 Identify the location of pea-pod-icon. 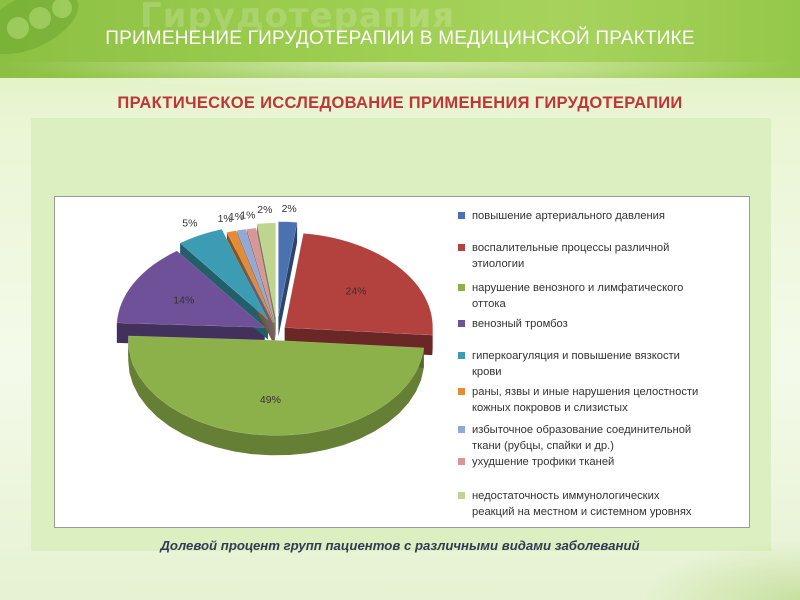
(39, 27).